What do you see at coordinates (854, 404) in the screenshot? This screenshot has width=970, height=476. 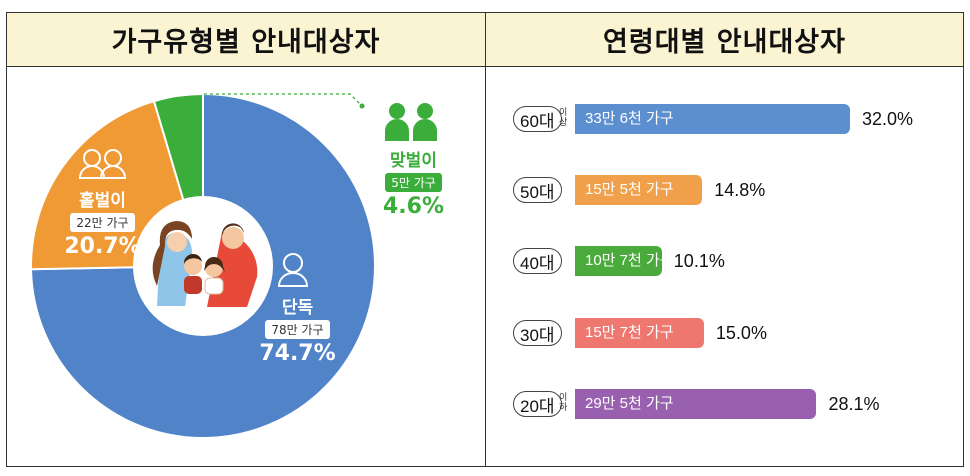 I see `age-bar-pct: 28.1%` at bounding box center [854, 404].